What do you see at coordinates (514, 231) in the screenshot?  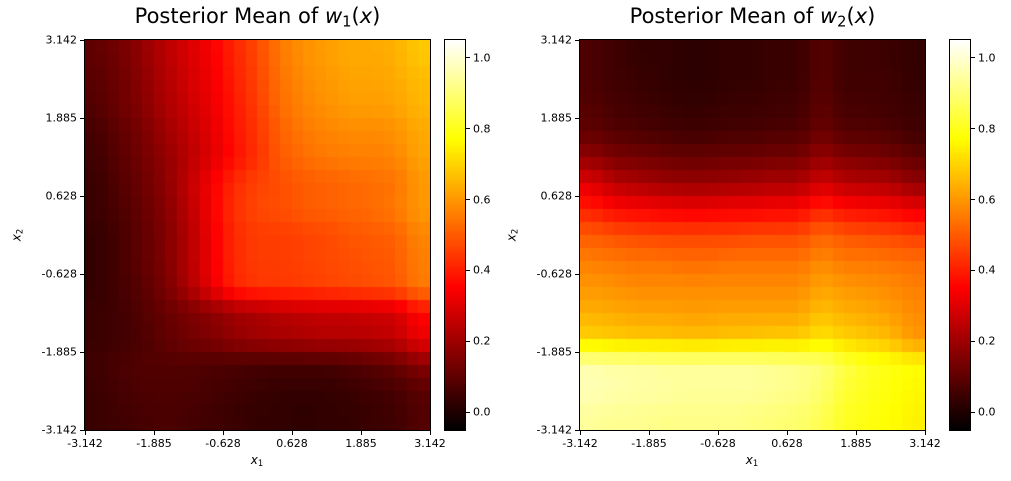 I see `panel2-ylabel-sub: 2` at bounding box center [514, 231].